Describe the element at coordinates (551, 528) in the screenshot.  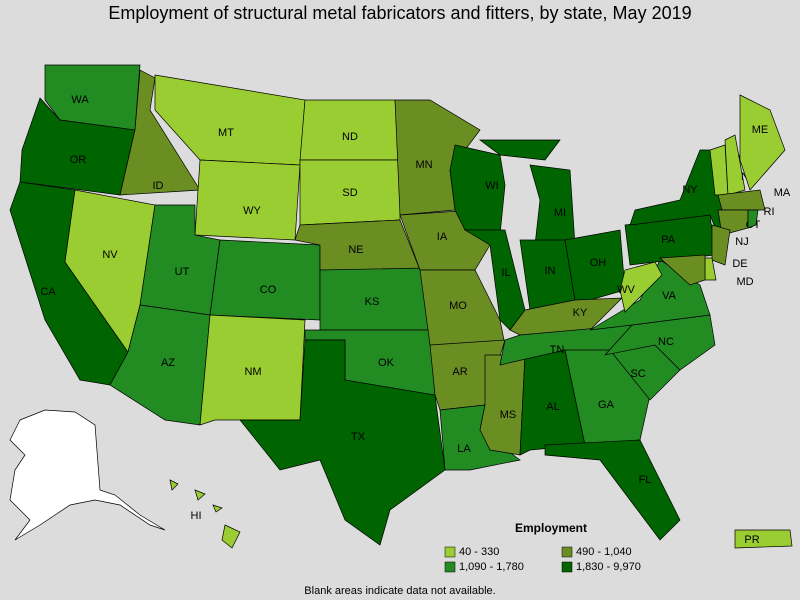
I see `legend-title: Employment` at that location.